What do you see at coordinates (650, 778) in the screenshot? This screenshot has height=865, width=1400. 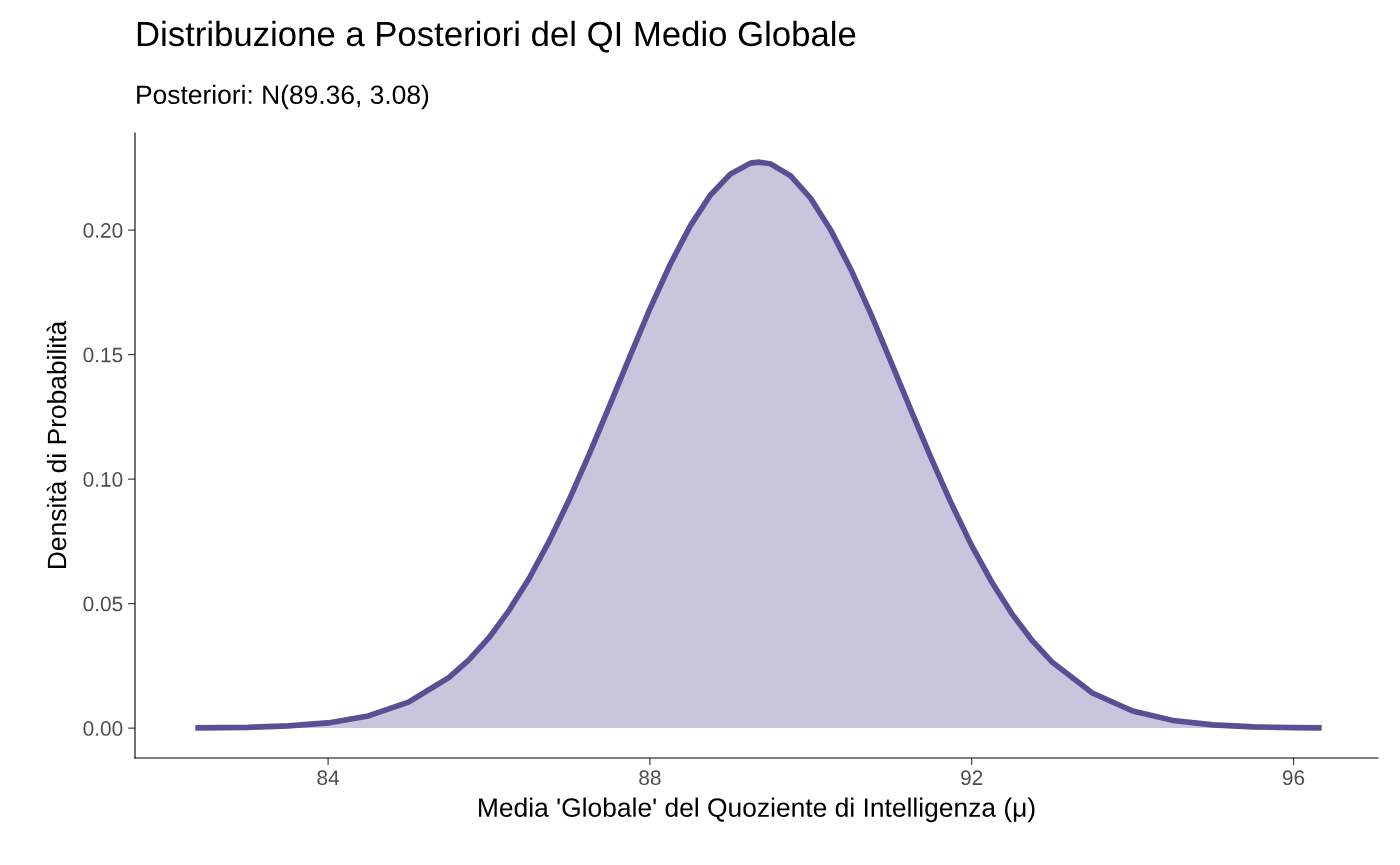 I see `x-tick-label: 88` at bounding box center [650, 778].